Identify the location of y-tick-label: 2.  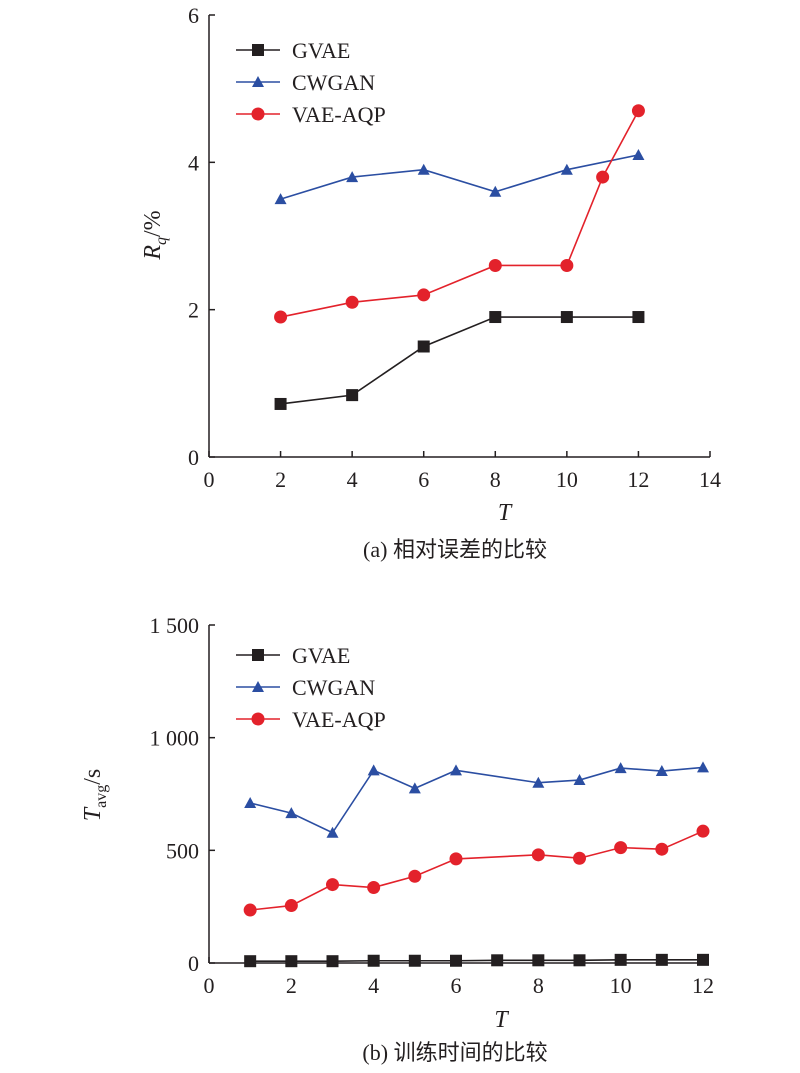
(193, 310).